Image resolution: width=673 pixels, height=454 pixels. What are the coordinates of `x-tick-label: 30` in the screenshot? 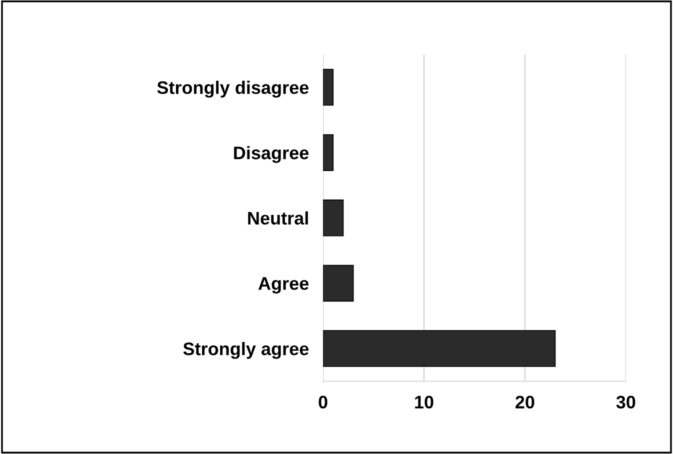 It's located at (626, 402).